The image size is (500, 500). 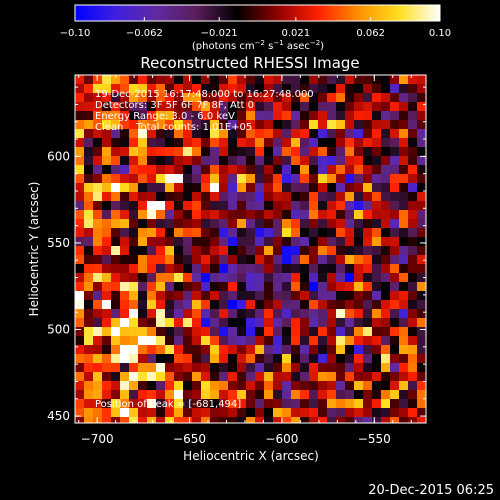 I want to click on y-axis-label: Heliocentric Y (arcsec), so click(x=34, y=249).